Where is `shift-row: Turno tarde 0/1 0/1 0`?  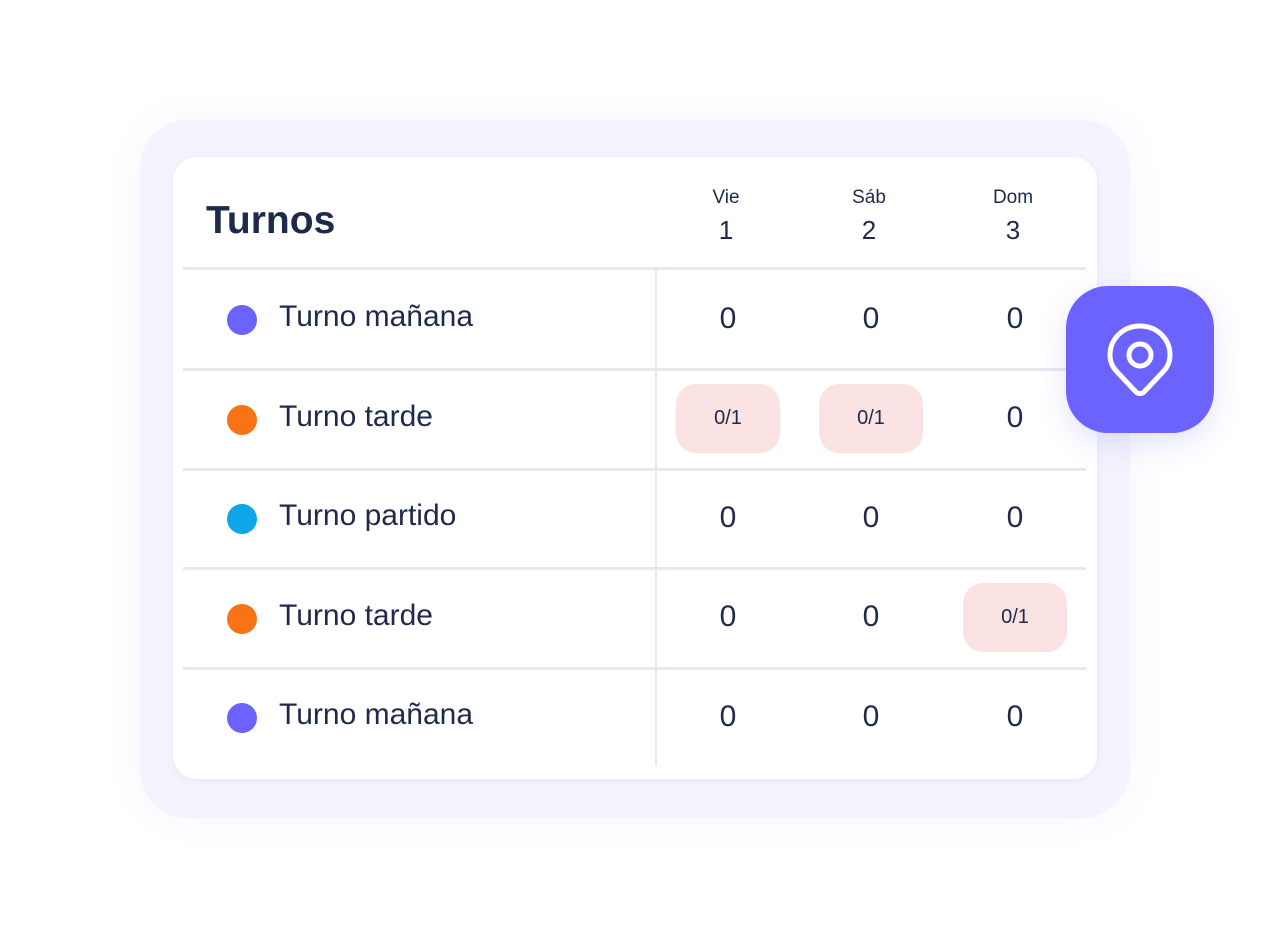 shift-row: Turno tarde 0/1 0/1 0 is located at coordinates (635, 419).